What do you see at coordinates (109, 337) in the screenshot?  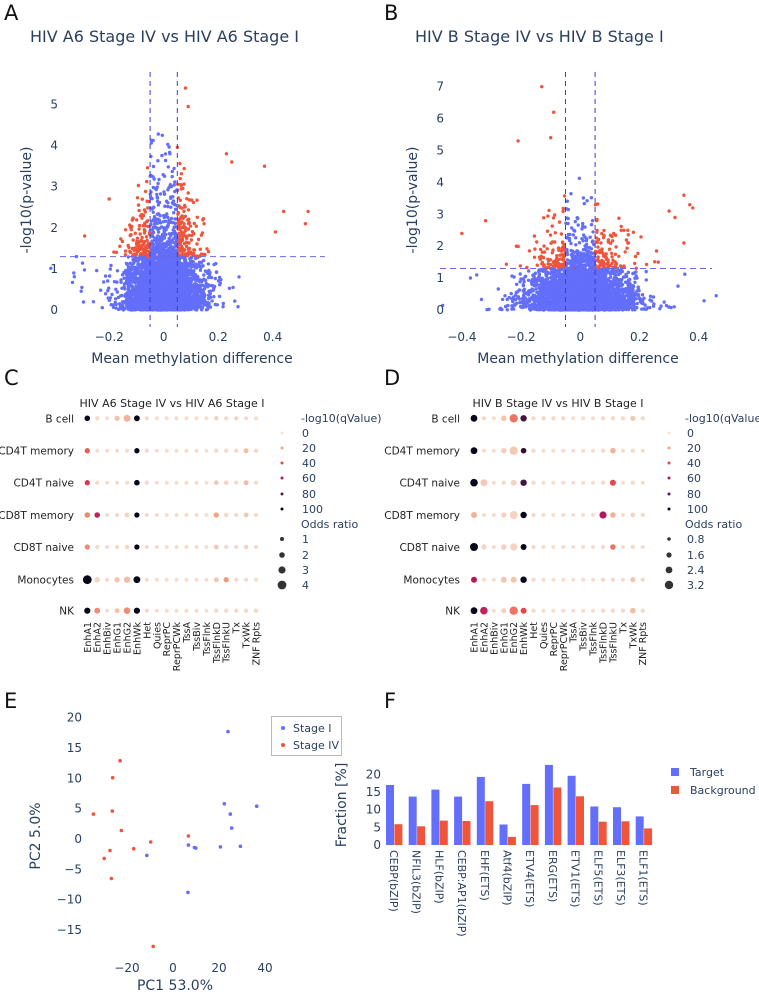 I see `x-tick-label: −0.2` at bounding box center [109, 337].